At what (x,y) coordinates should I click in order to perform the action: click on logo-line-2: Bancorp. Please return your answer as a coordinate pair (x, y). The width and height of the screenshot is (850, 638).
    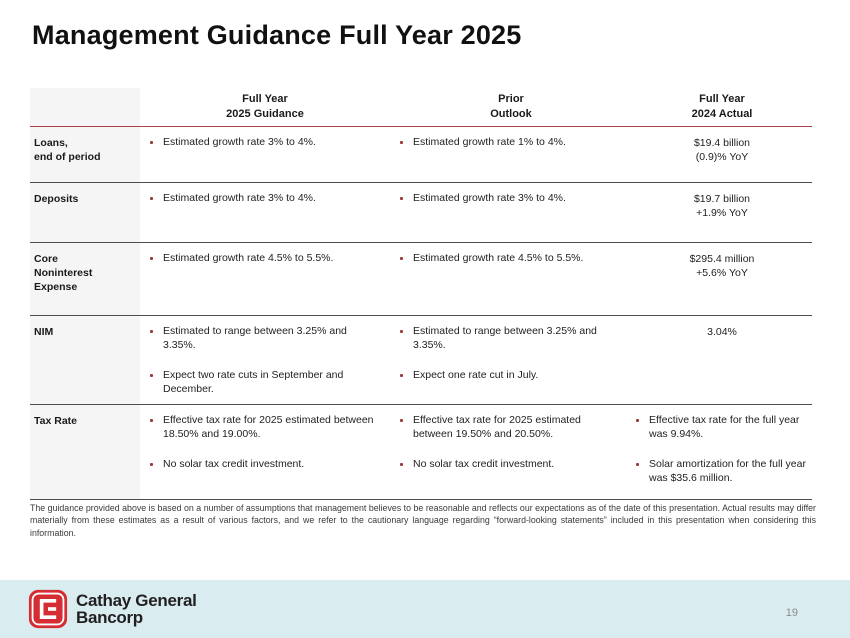
    Looking at the image, I should click on (109, 617).